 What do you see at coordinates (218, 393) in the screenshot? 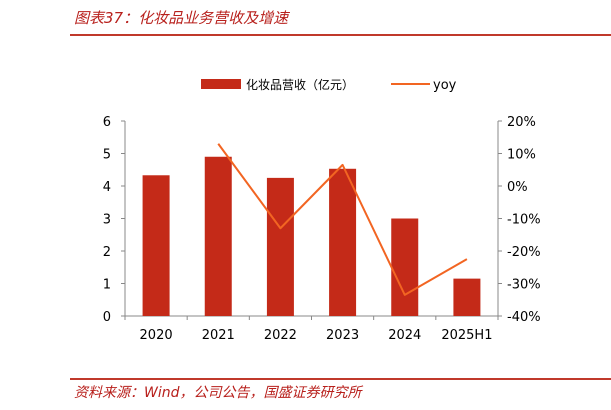
I see `source-note: 资料来源：Wind，公司公告，国盛证券研究所` at bounding box center [218, 393].